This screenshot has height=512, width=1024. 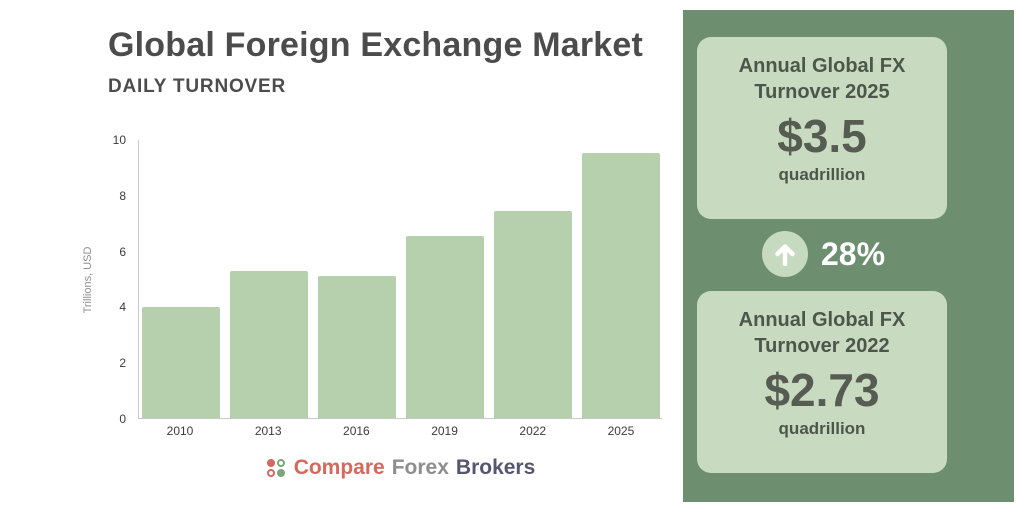 I want to click on change-badge: 28%, so click(x=823, y=254).